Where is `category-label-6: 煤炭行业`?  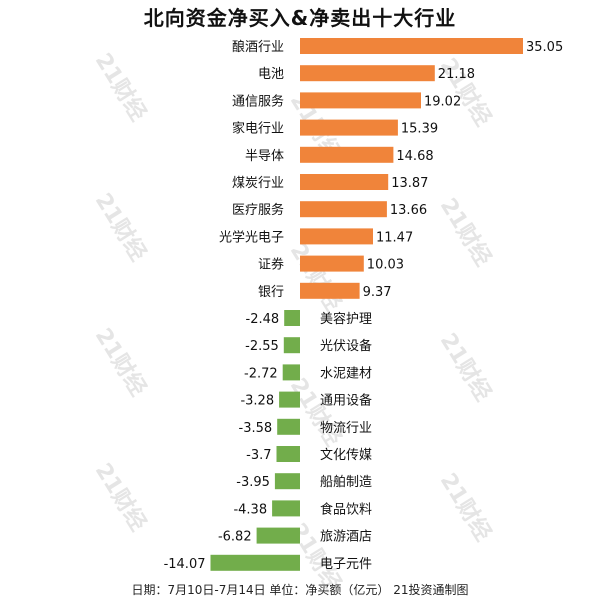
category-label-6: 煤炭行业 is located at coordinates (258, 183).